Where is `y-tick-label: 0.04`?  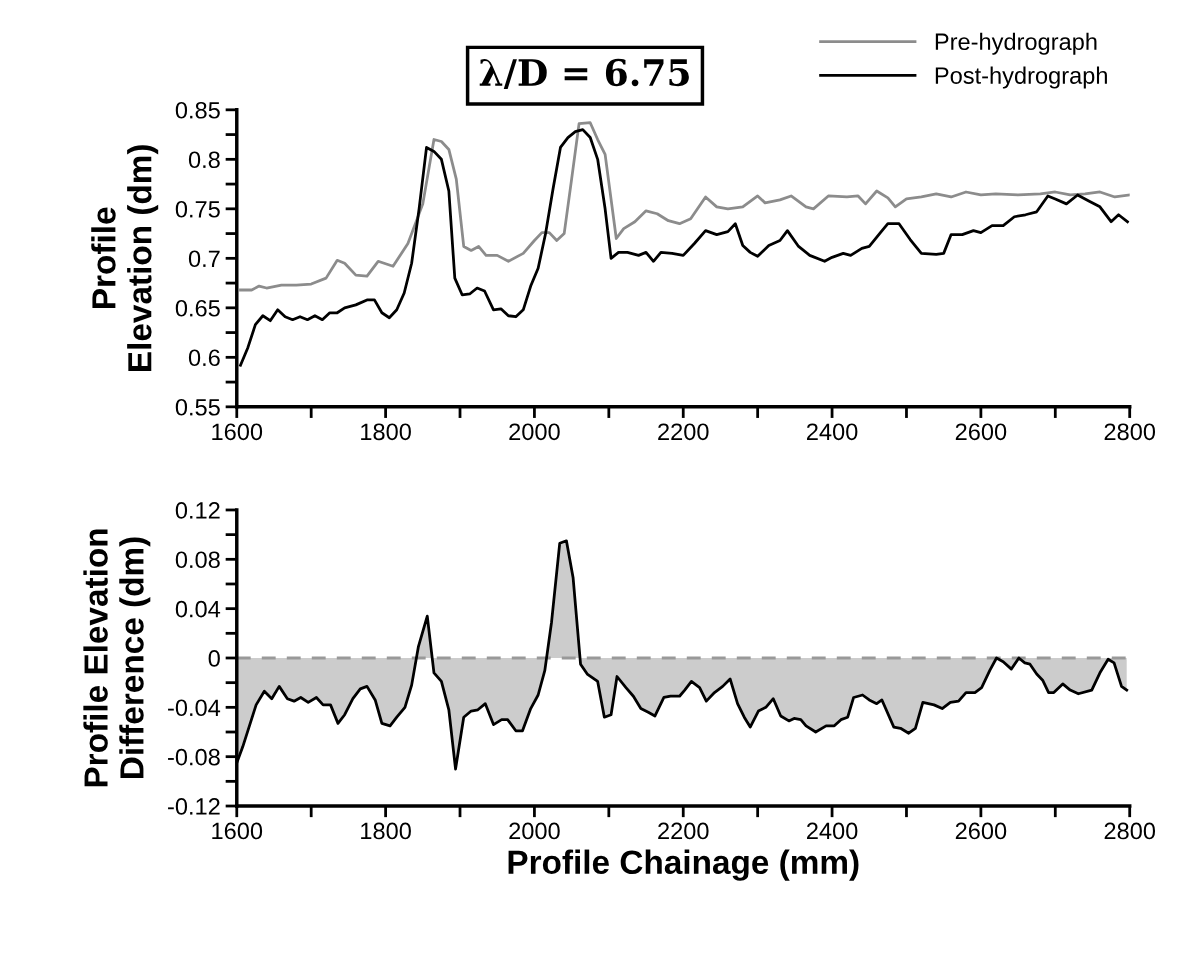 y-tick-label: 0.04 is located at coordinates (198, 609).